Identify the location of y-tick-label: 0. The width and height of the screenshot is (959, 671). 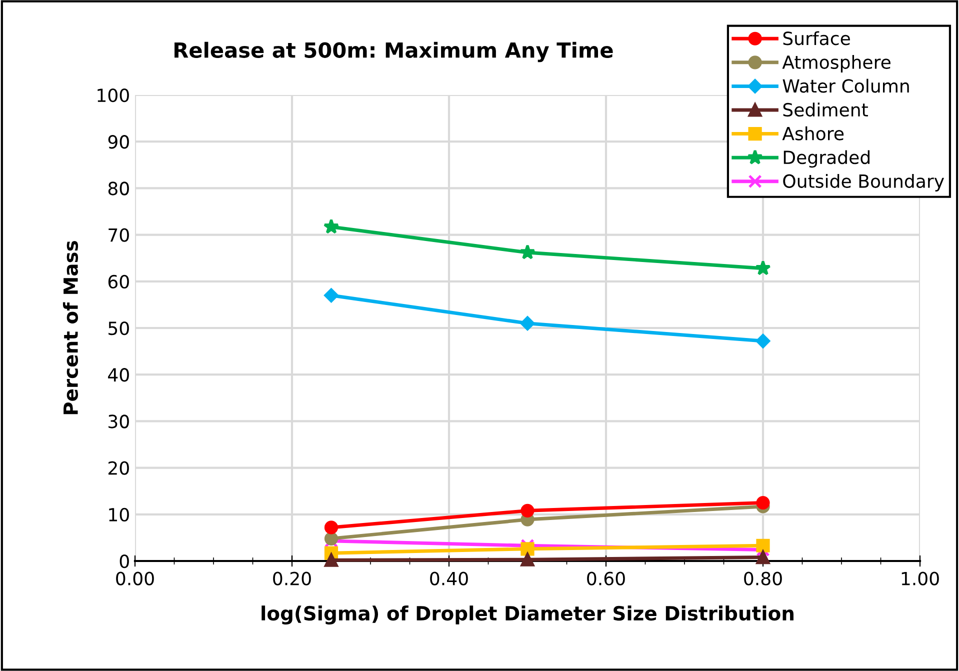
(124, 561).